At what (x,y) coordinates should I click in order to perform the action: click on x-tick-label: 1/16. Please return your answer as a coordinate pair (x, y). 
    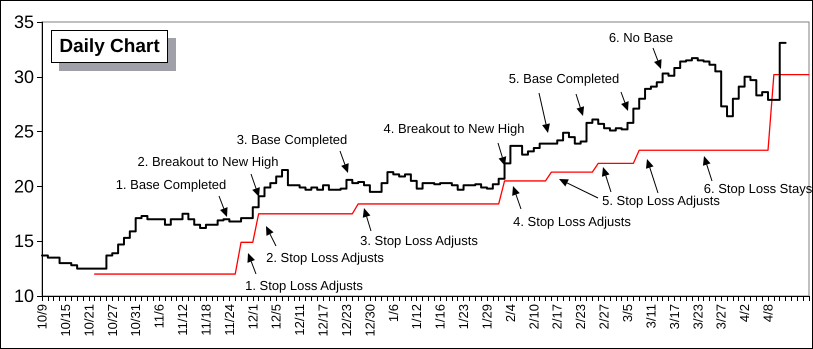
    Looking at the image, I should click on (440, 317).